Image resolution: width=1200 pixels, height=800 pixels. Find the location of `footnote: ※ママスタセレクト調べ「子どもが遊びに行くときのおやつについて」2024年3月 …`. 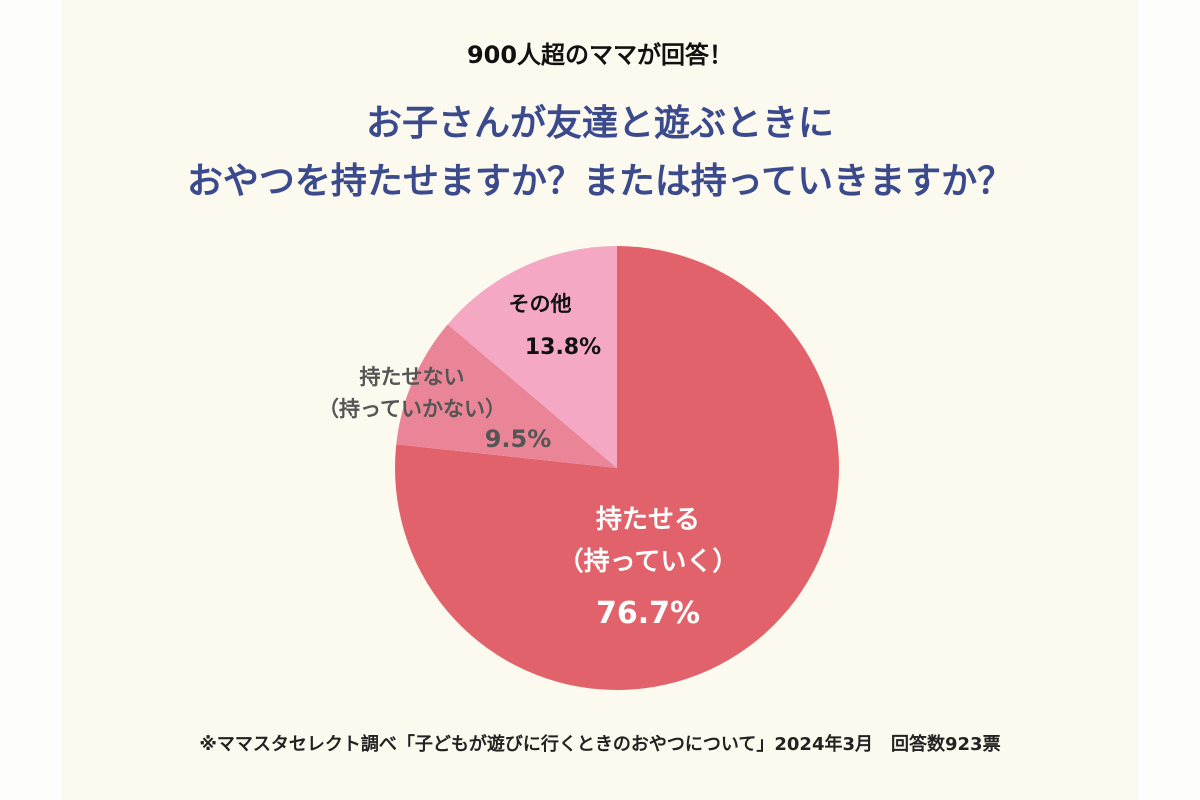

footnote: ※ママスタセレクト調べ「子どもが遊びに行くときのおやつについて」2024年3月 … is located at coordinates (599, 744).